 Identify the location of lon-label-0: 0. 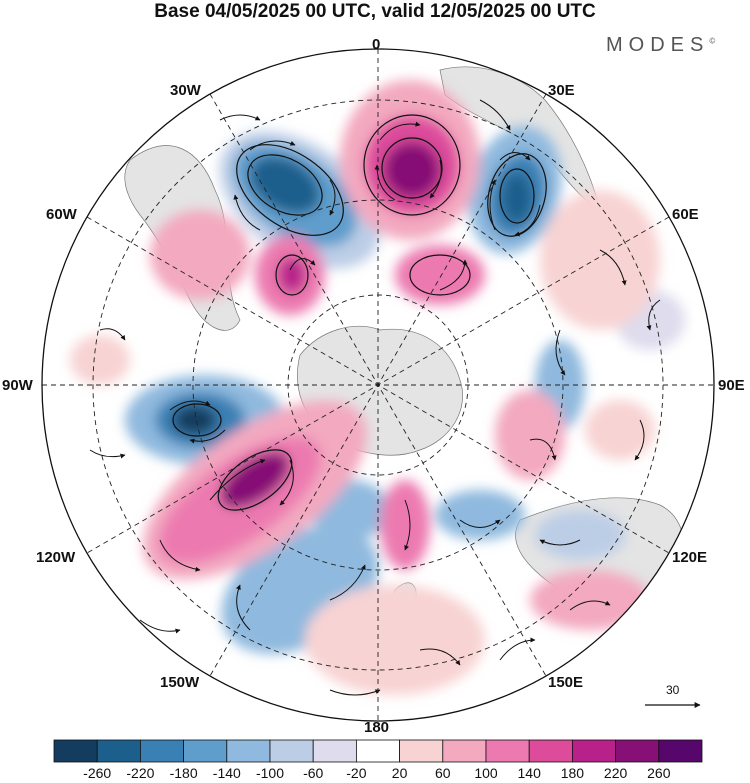
(376, 44).